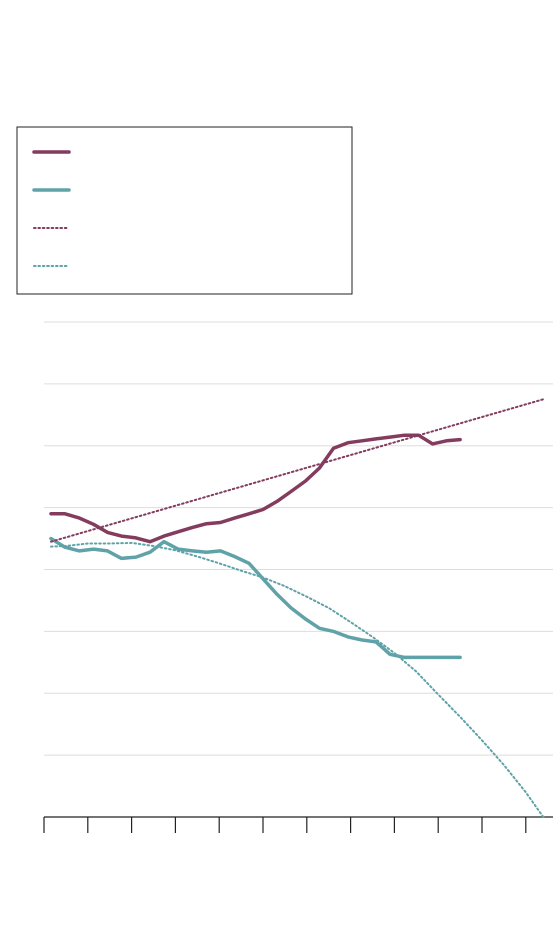 The height and width of the screenshot is (946, 560). Describe the element at coordinates (298, 824) in the screenshot. I see `x-axis` at that location.